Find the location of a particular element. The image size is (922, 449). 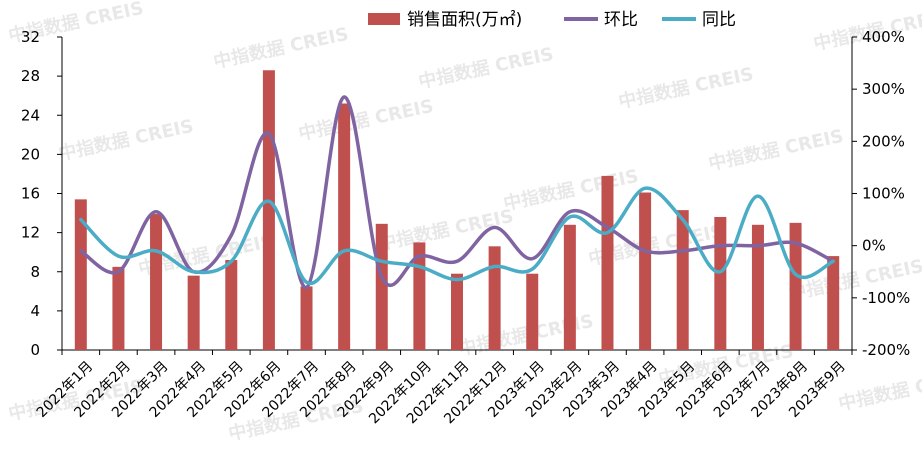

legend-label-mom: 环比 is located at coordinates (621, 20).